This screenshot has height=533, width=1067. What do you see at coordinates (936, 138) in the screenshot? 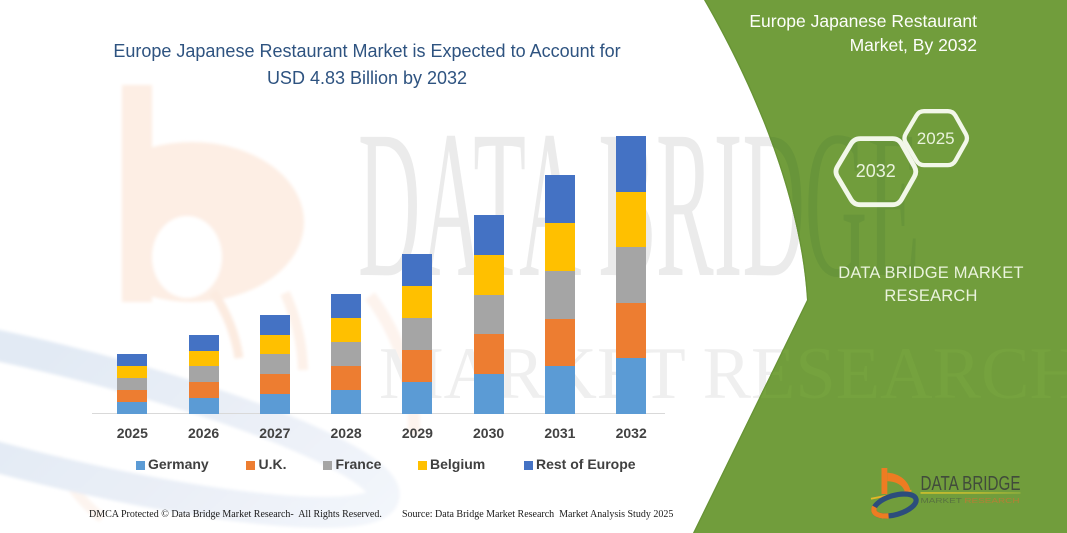
I see `svg-text: 2025` at bounding box center [936, 138].